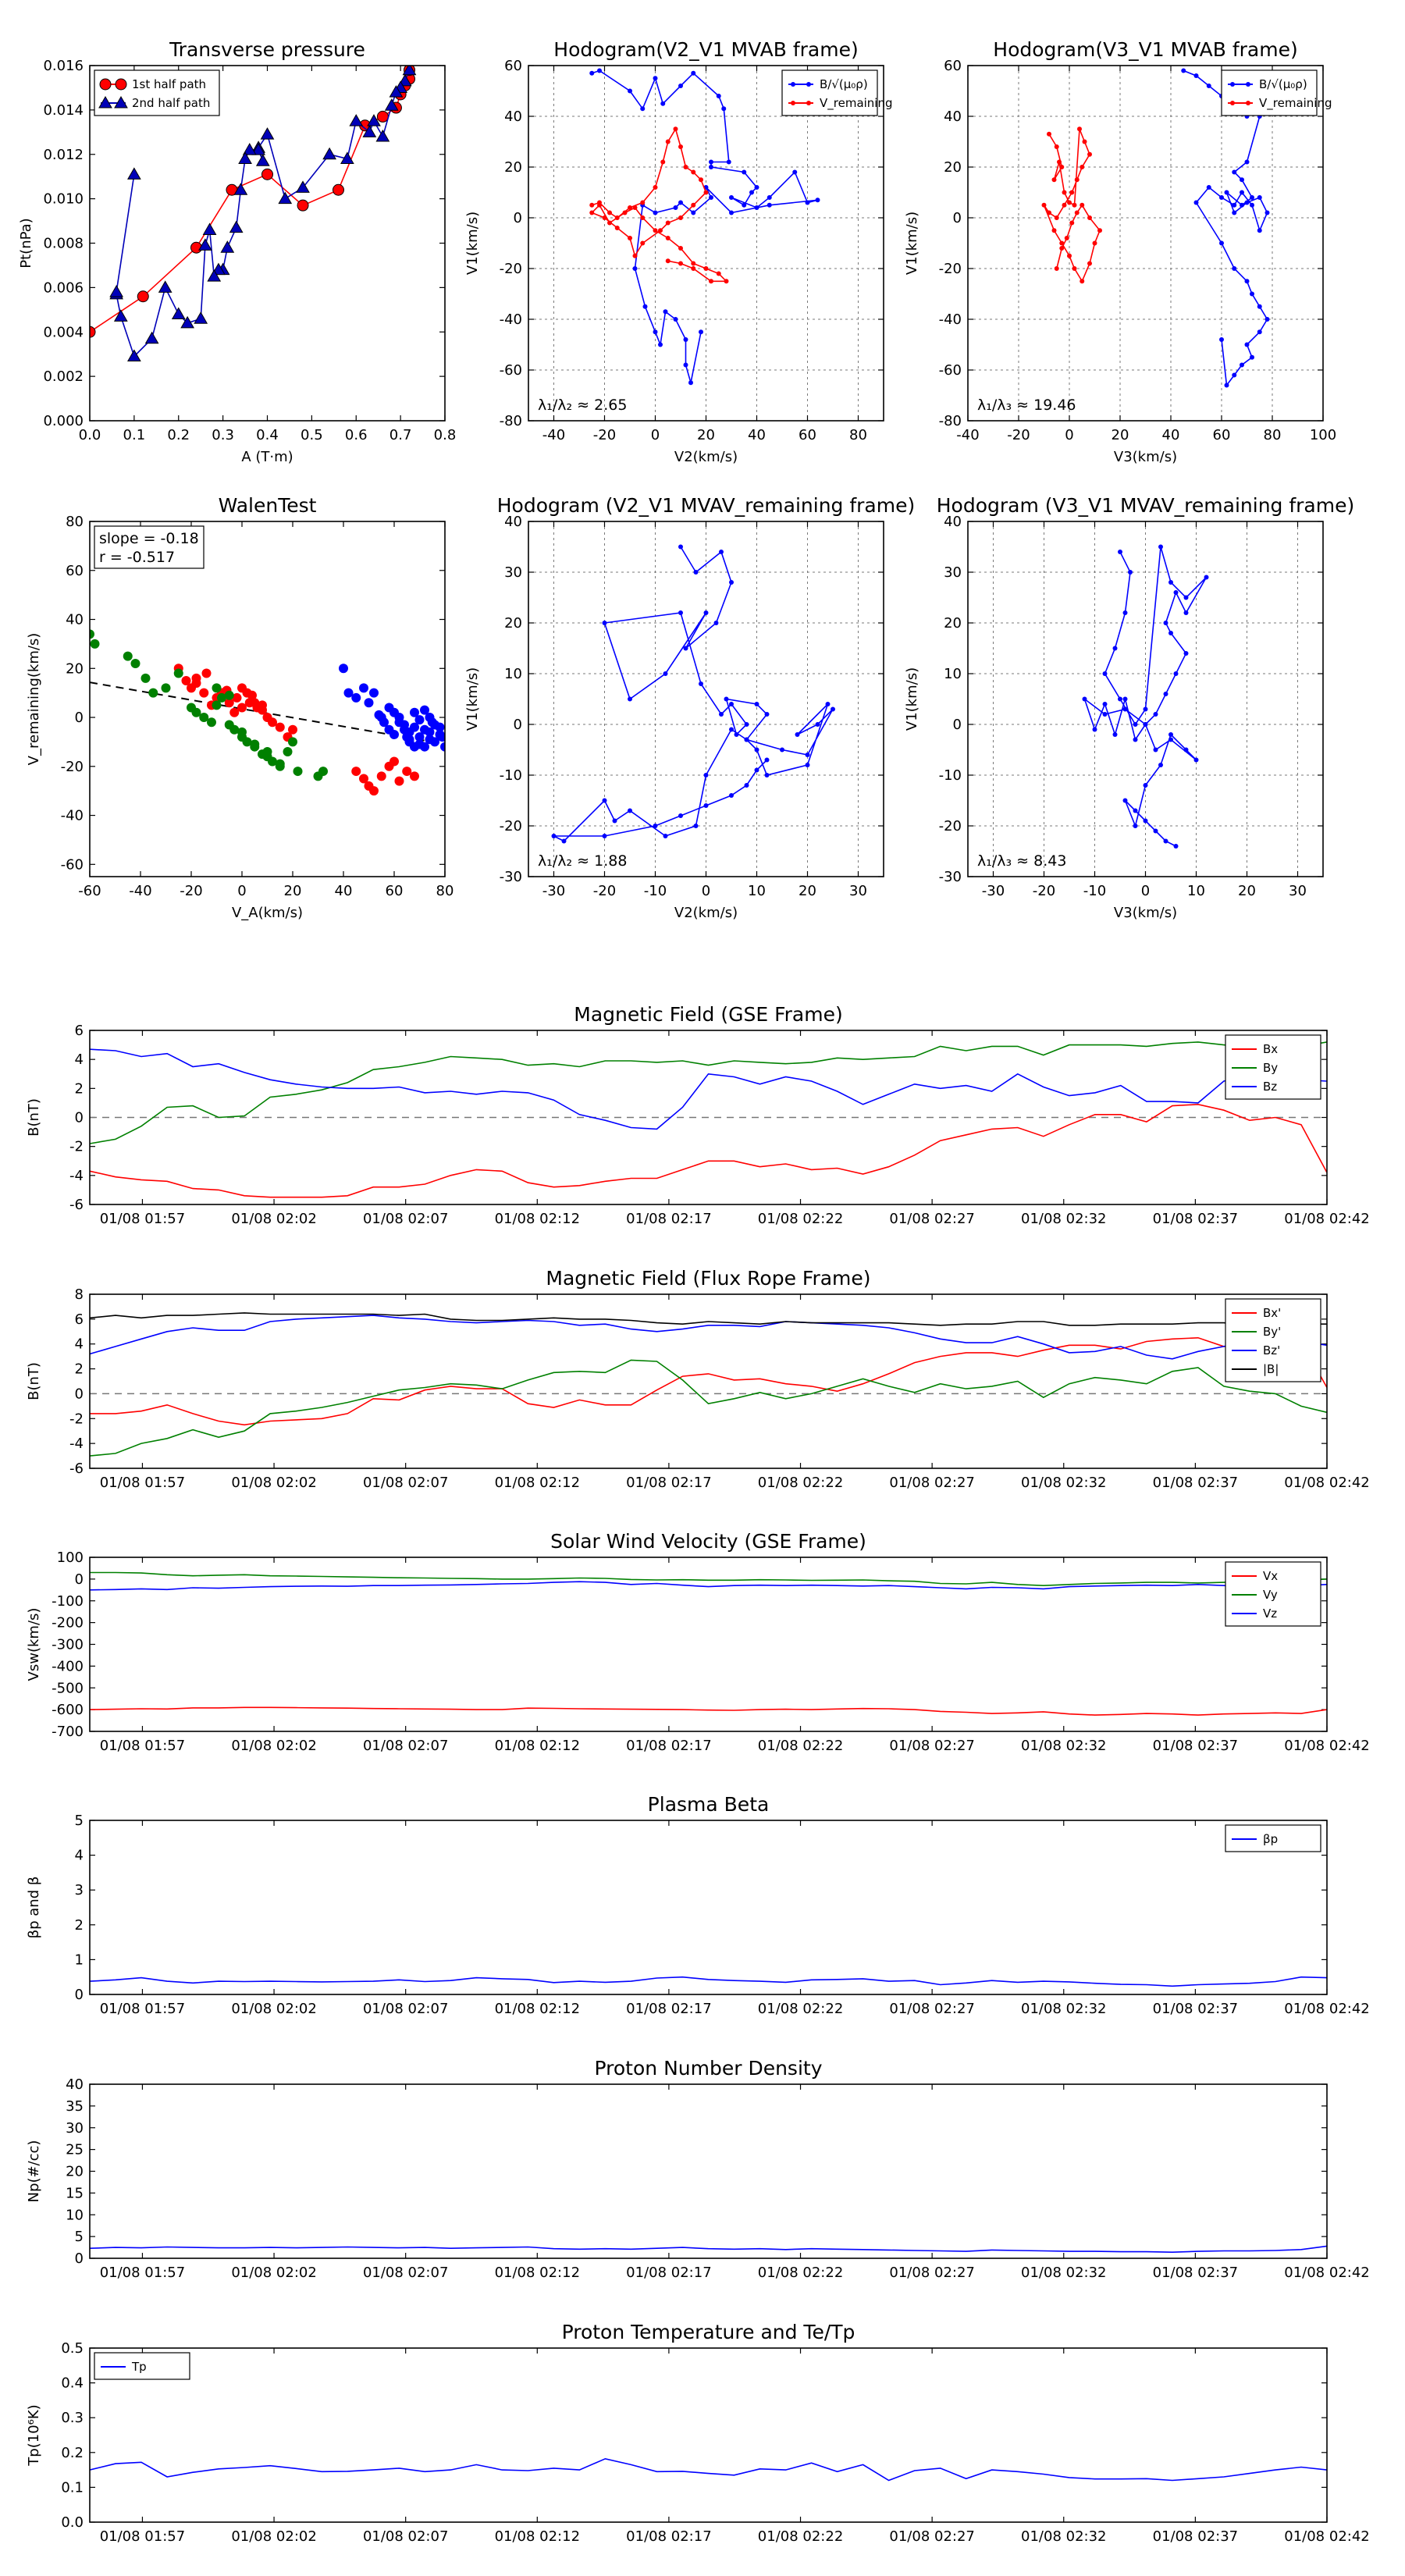 This screenshot has height=2576, width=1405. Describe the element at coordinates (72, 2487) in the screenshot. I see `y-tick-label: 0.1` at that location.